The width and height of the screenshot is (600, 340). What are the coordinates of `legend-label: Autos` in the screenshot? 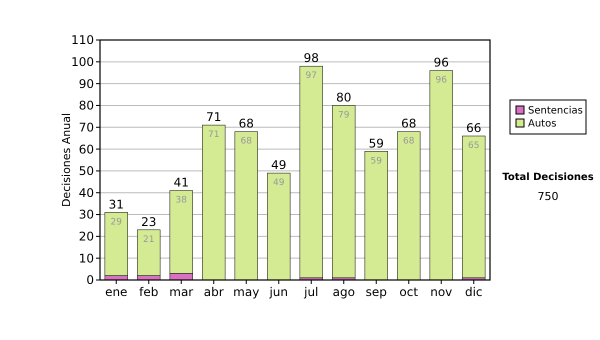 It's located at (542, 124).